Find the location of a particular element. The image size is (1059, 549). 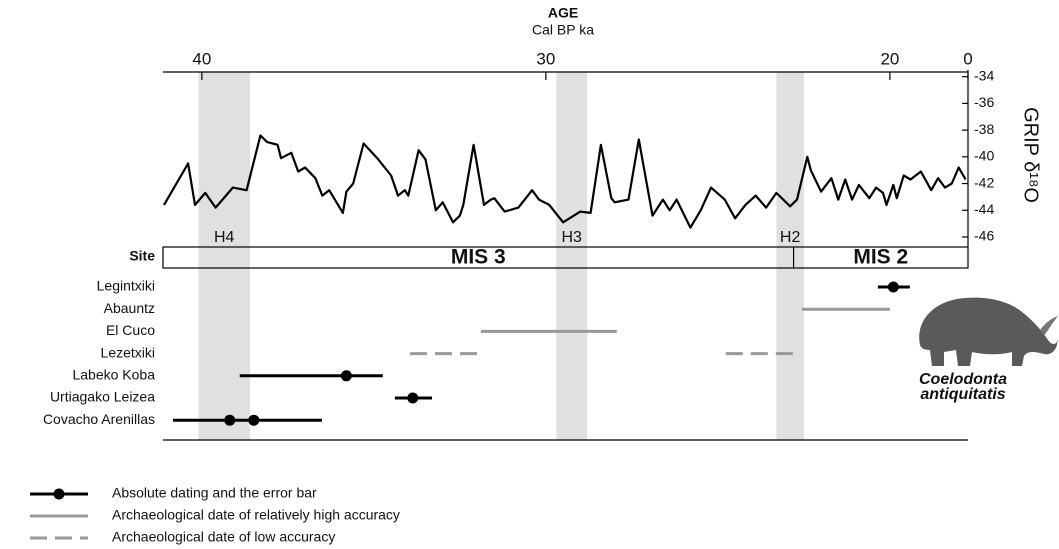

grip-curve is located at coordinates (565, 181).